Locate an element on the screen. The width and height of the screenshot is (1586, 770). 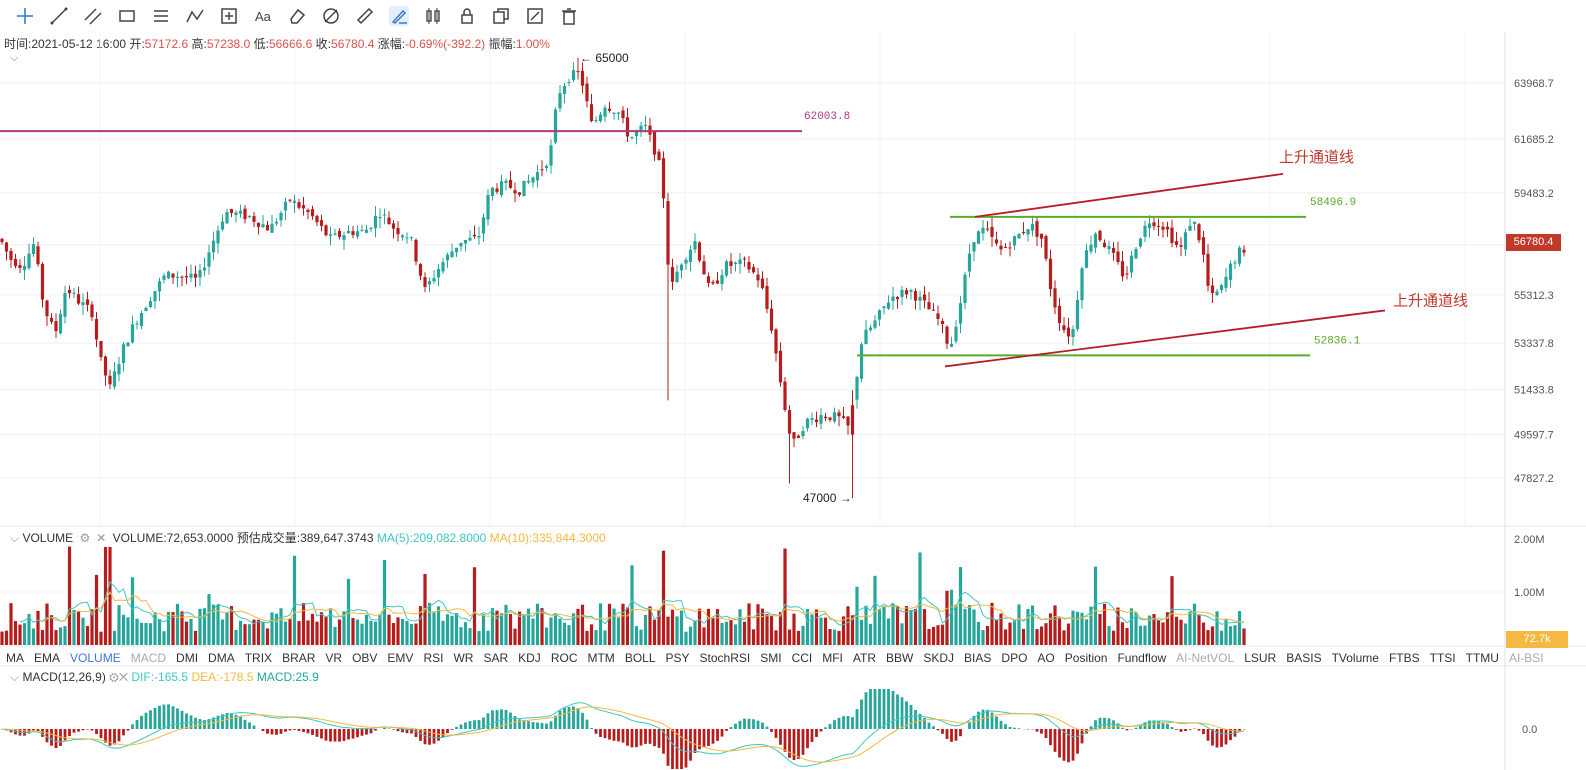
measure-icon is located at coordinates (229, 16).